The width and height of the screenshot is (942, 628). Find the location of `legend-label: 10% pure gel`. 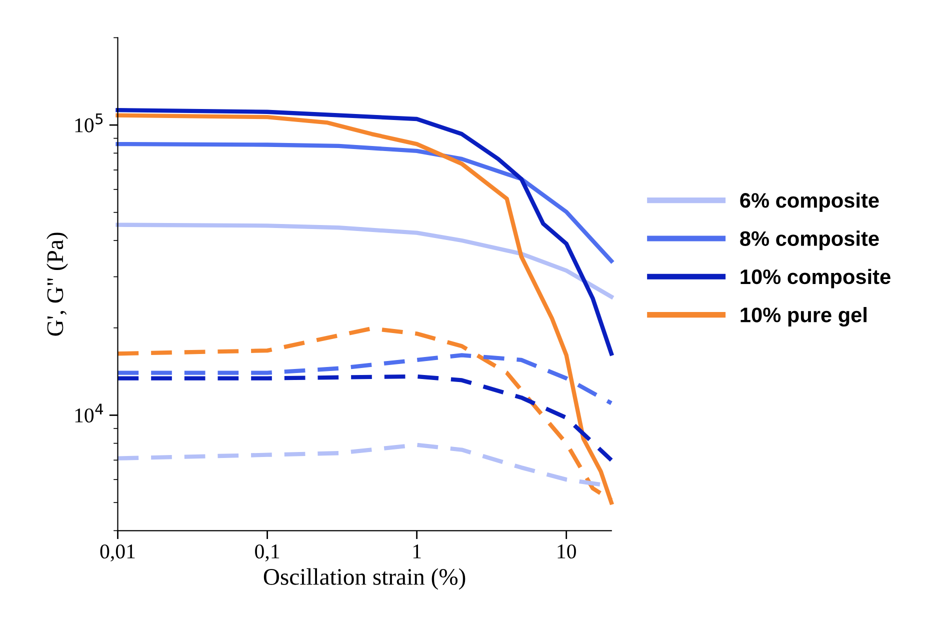

legend-label: 10% pure gel is located at coordinates (803, 317).